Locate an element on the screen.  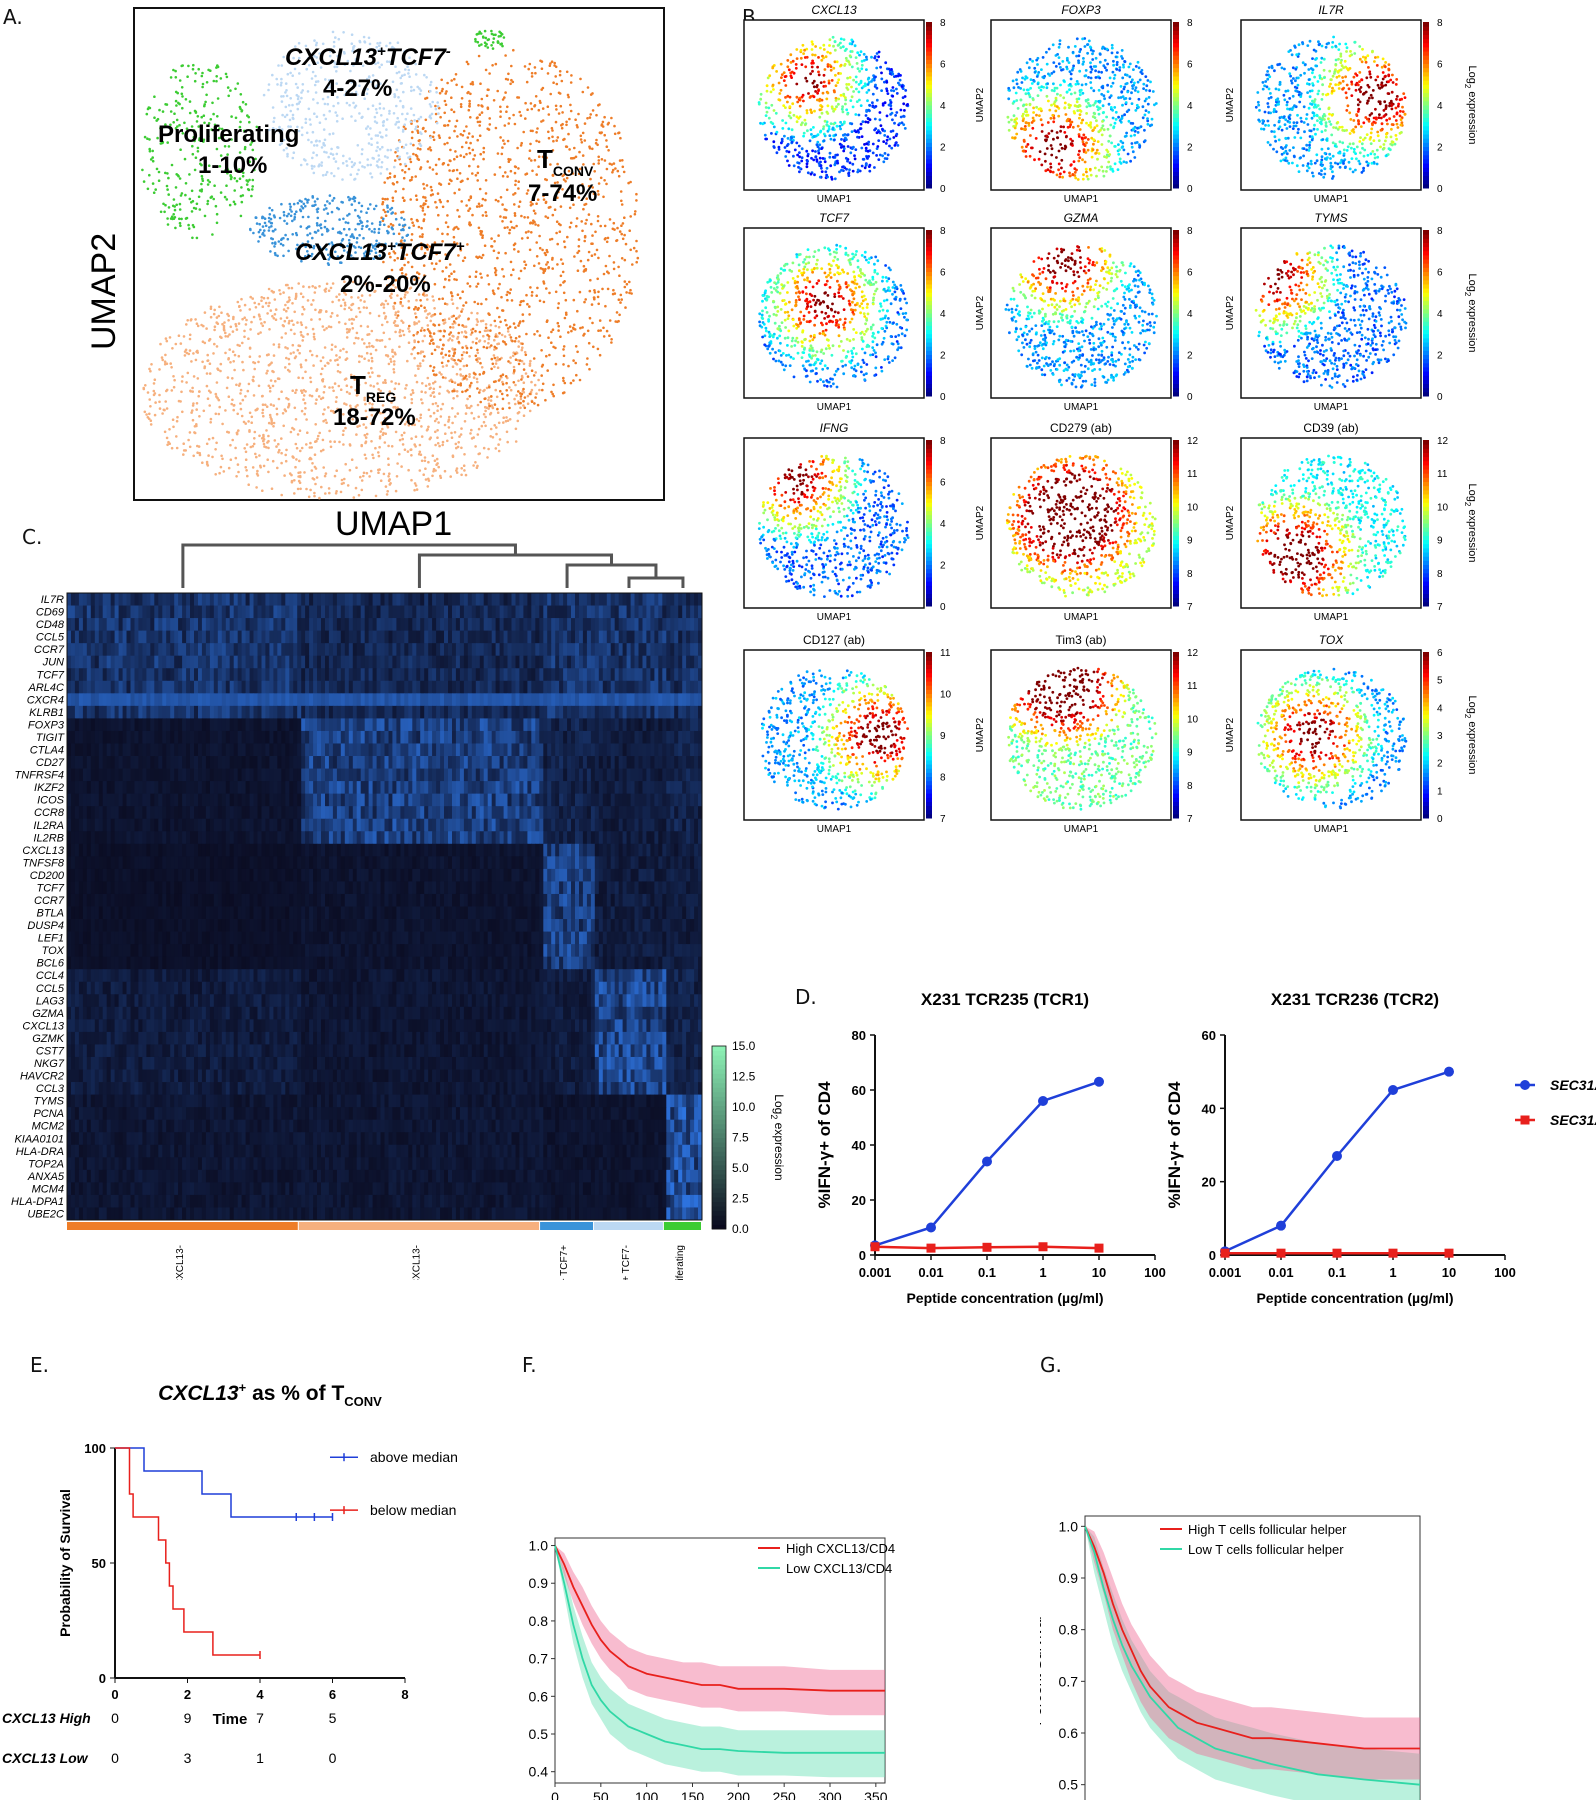
gene-label: TOX is located at coordinates (53, 951).